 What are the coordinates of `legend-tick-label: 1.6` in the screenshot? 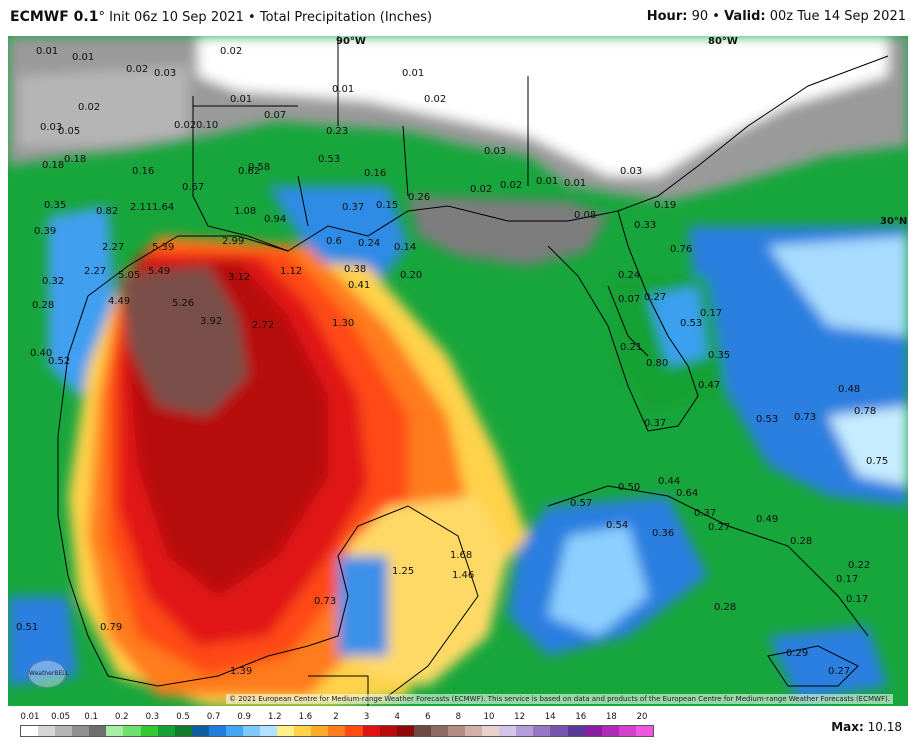 It's located at (305, 717).